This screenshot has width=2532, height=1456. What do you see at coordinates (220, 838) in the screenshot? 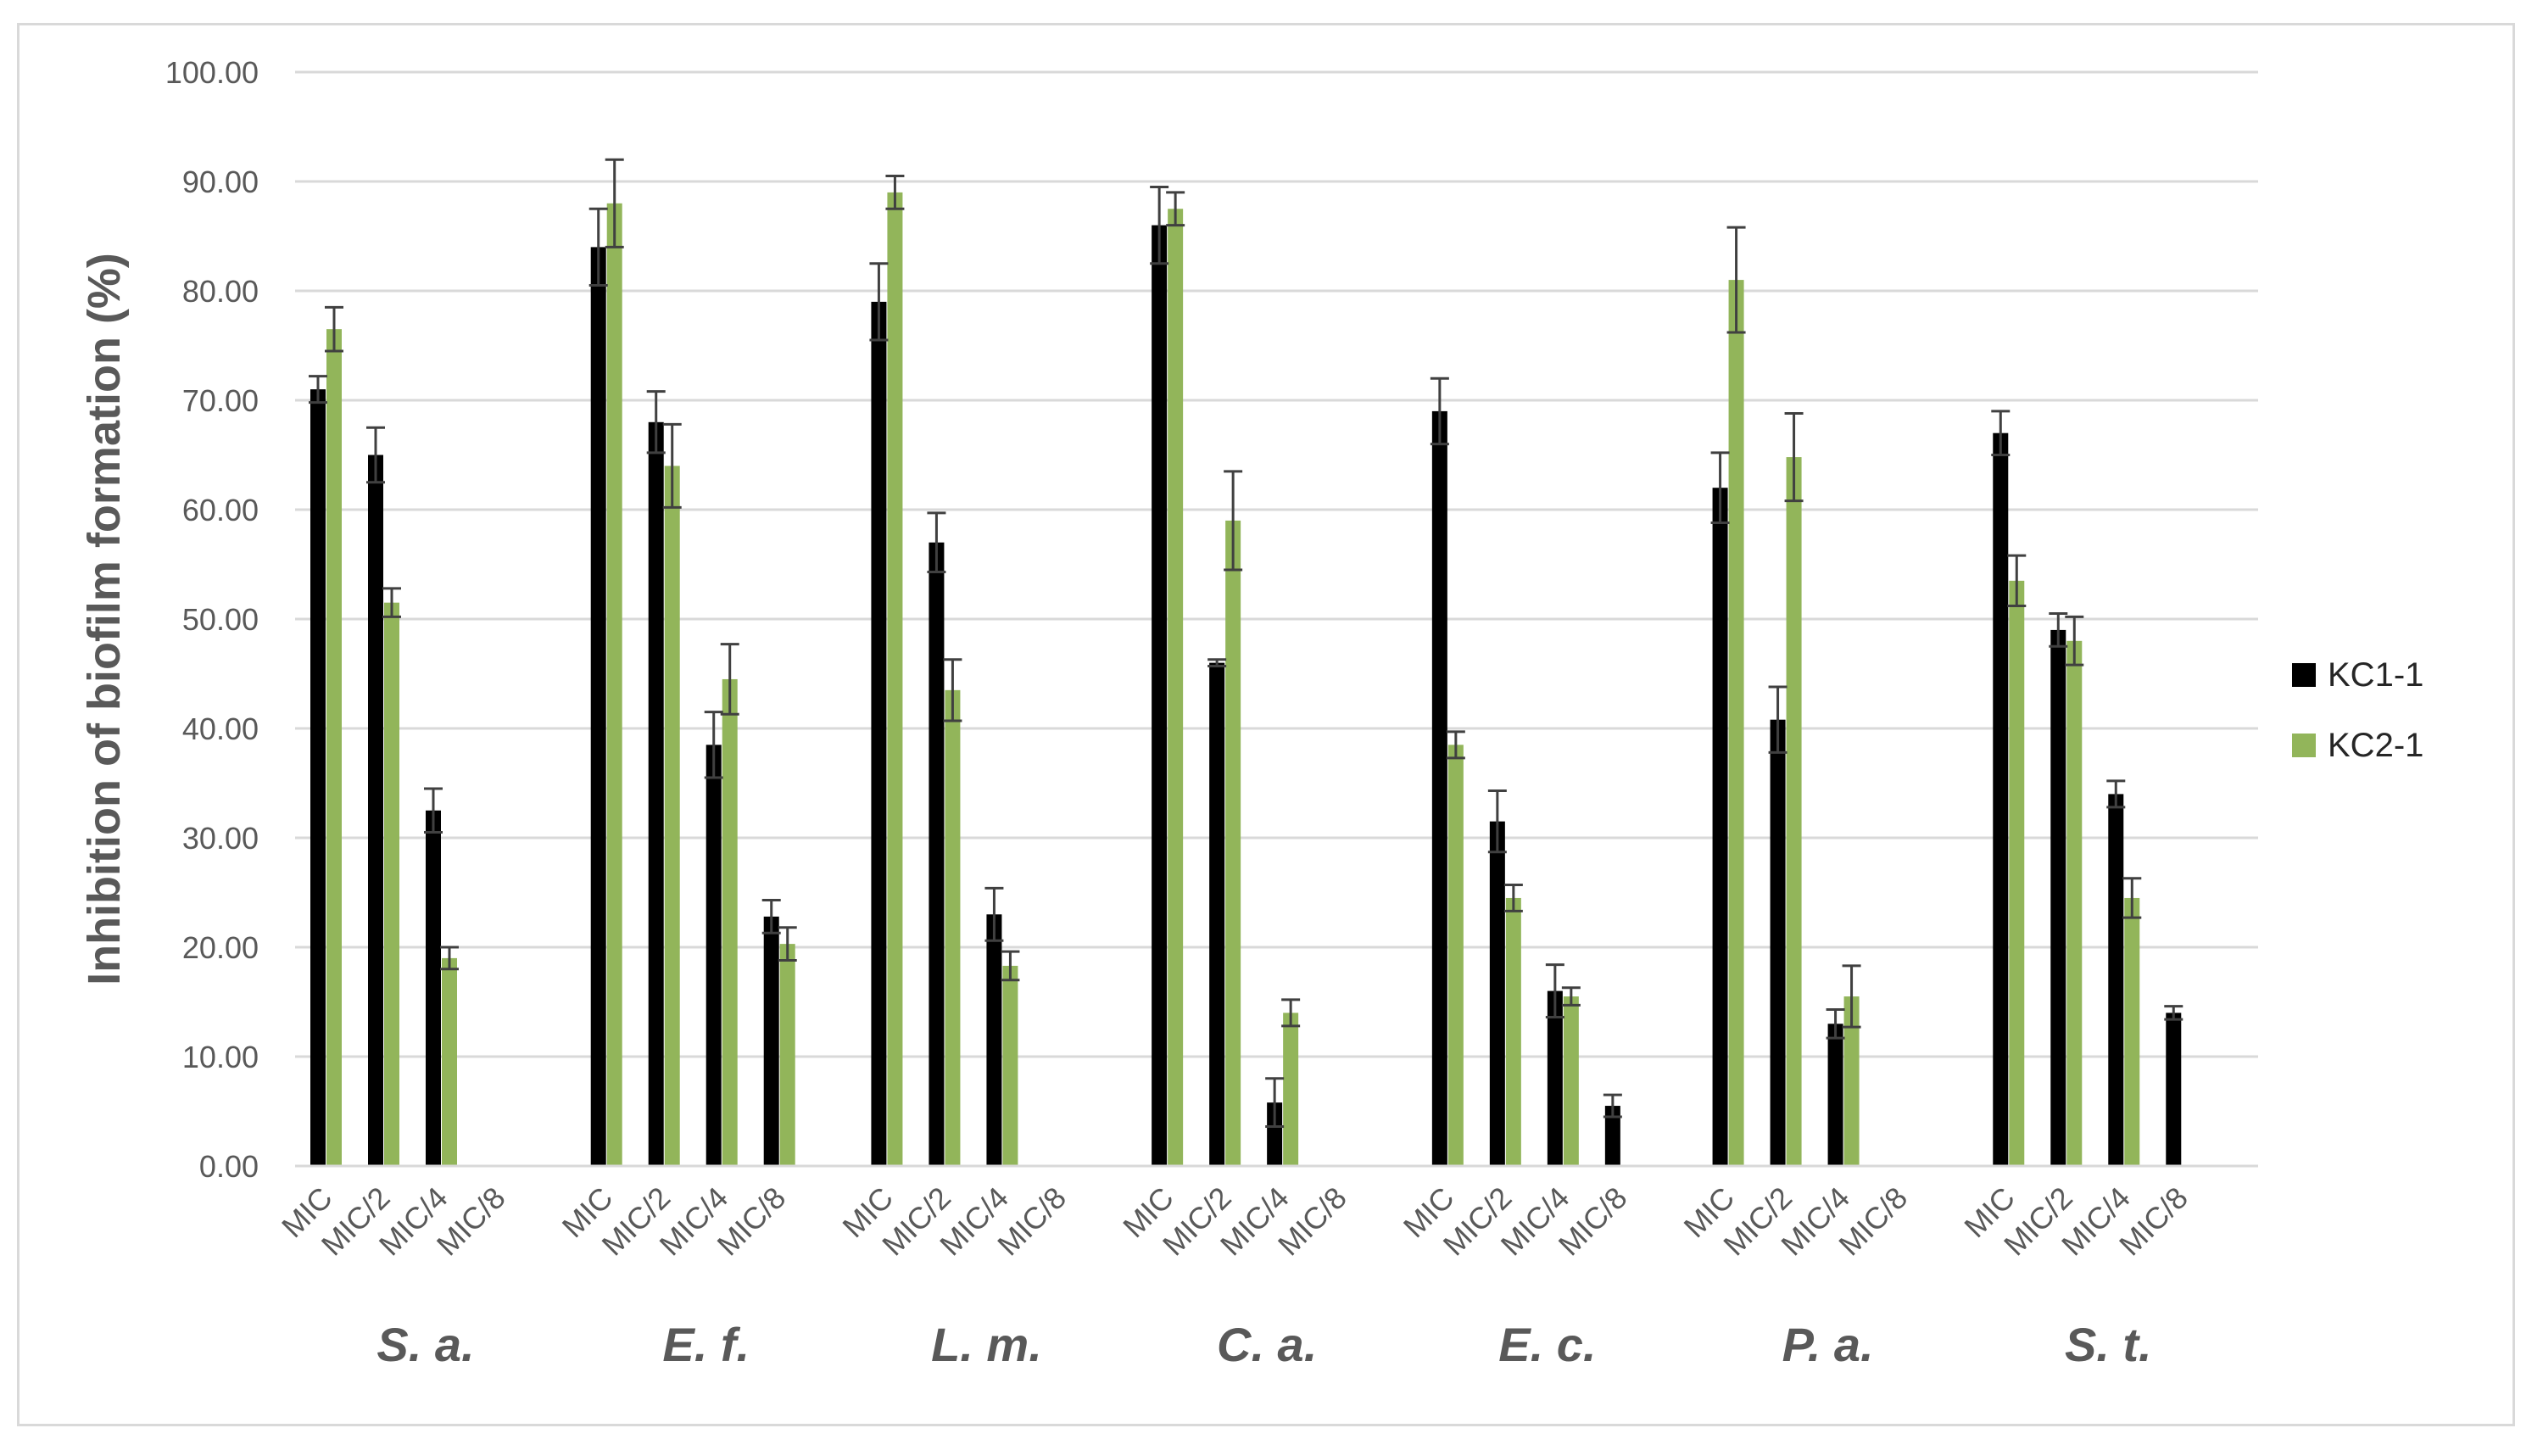
I see `y-tick-label: 30.00` at bounding box center [220, 838].